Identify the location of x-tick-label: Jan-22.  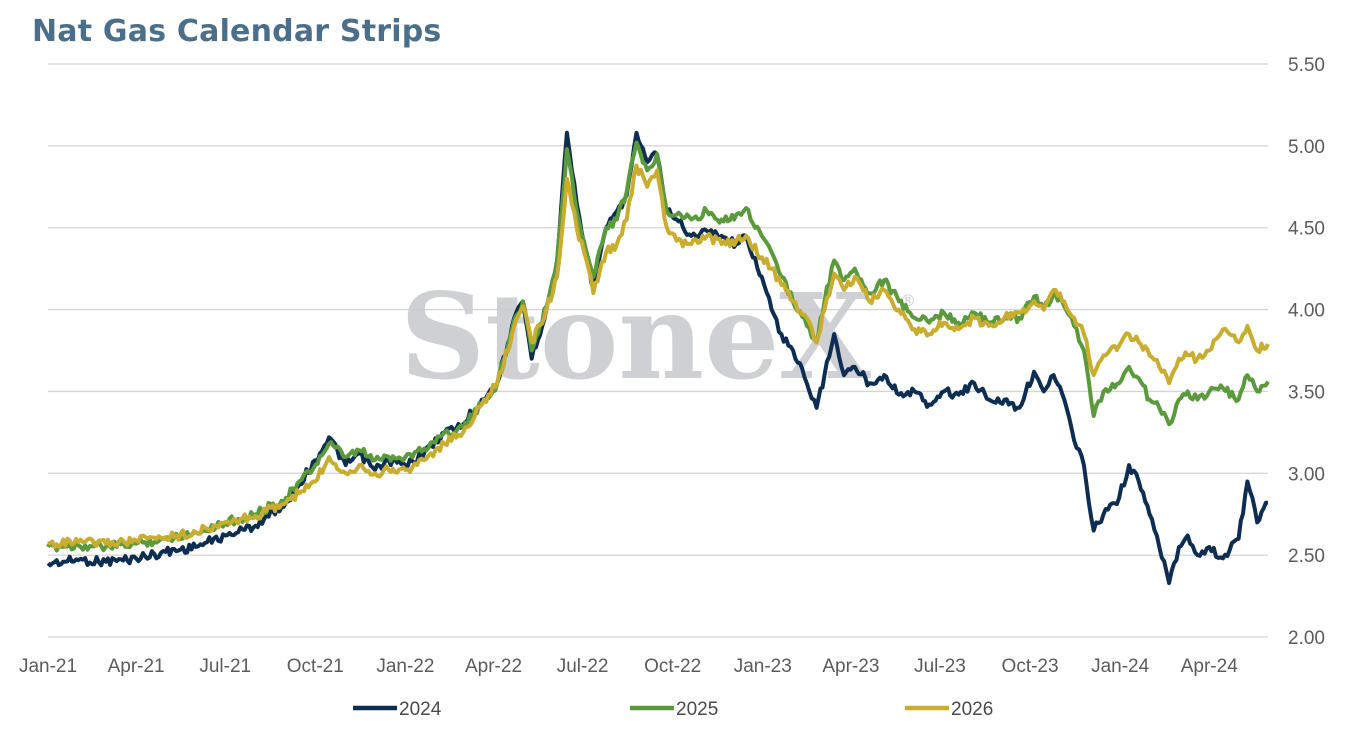
(405, 666).